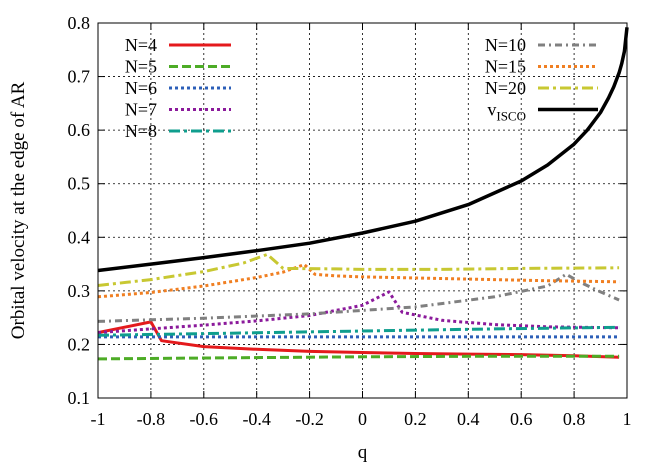 This screenshot has height=465, width=664. What do you see at coordinates (98, 419) in the screenshot?
I see `x-tick-label: -1` at bounding box center [98, 419].